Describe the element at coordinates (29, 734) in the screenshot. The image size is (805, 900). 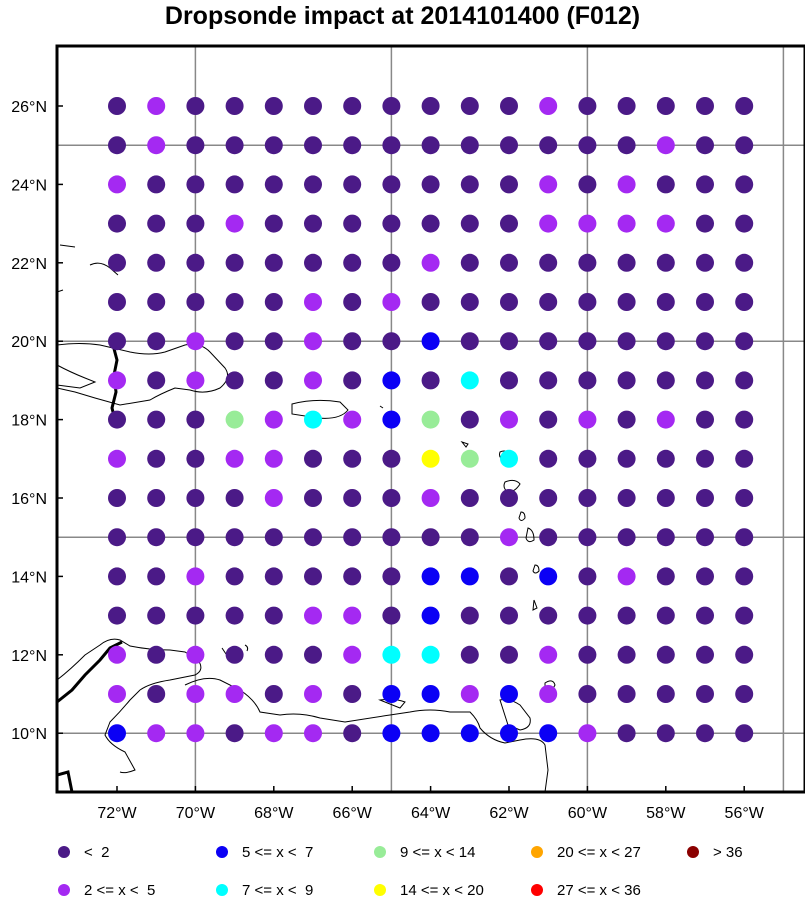
I see `lat-tick-label: 10°N` at that location.